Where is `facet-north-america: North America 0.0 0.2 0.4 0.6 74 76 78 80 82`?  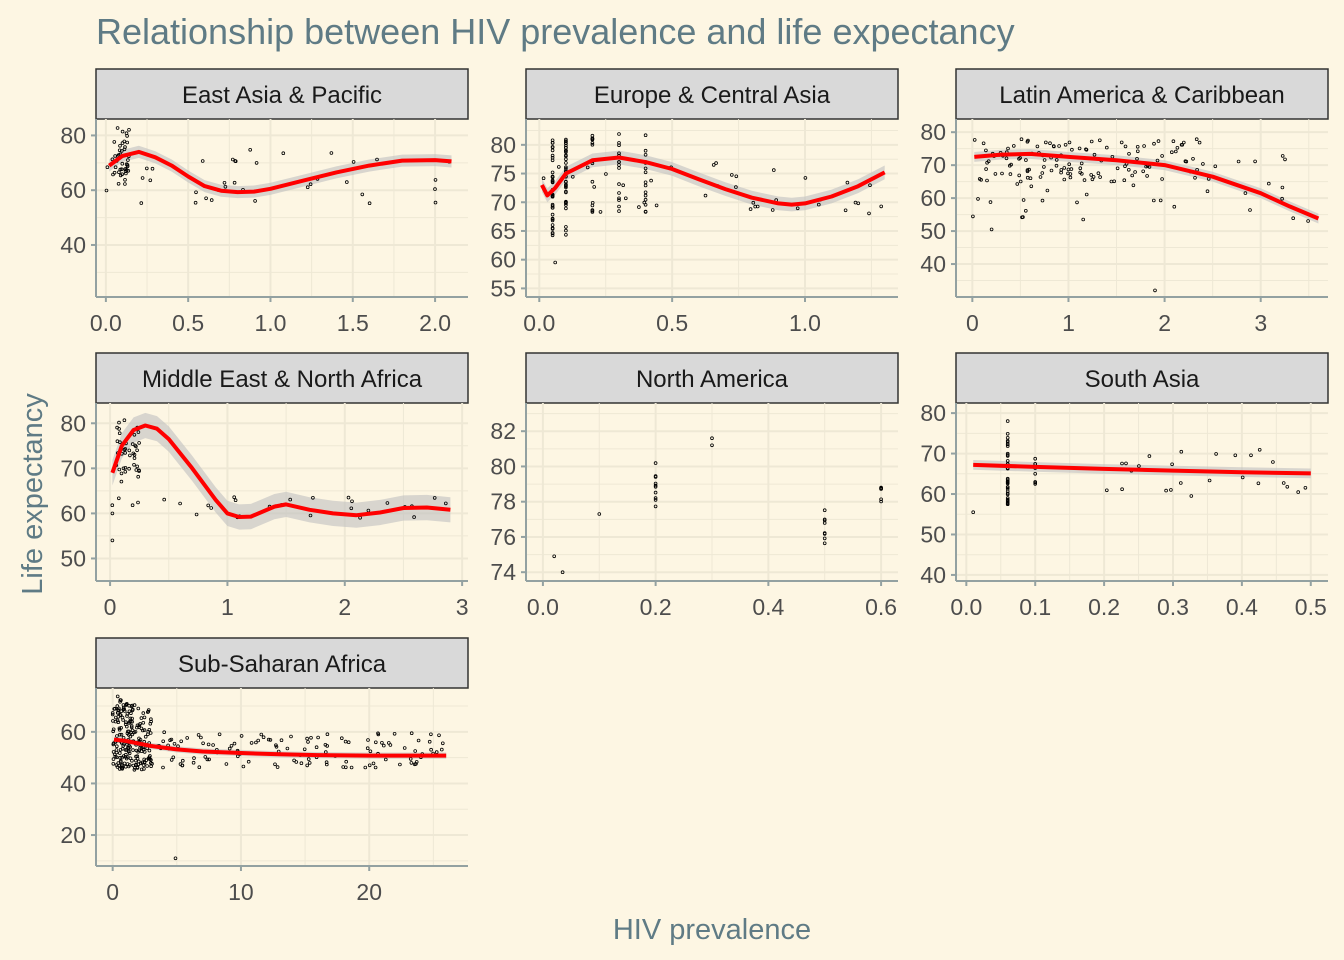
facet-north-america: North America 0.0 0.2 0.4 0.6 74 76 78 80 82 is located at coordinates (694, 486).